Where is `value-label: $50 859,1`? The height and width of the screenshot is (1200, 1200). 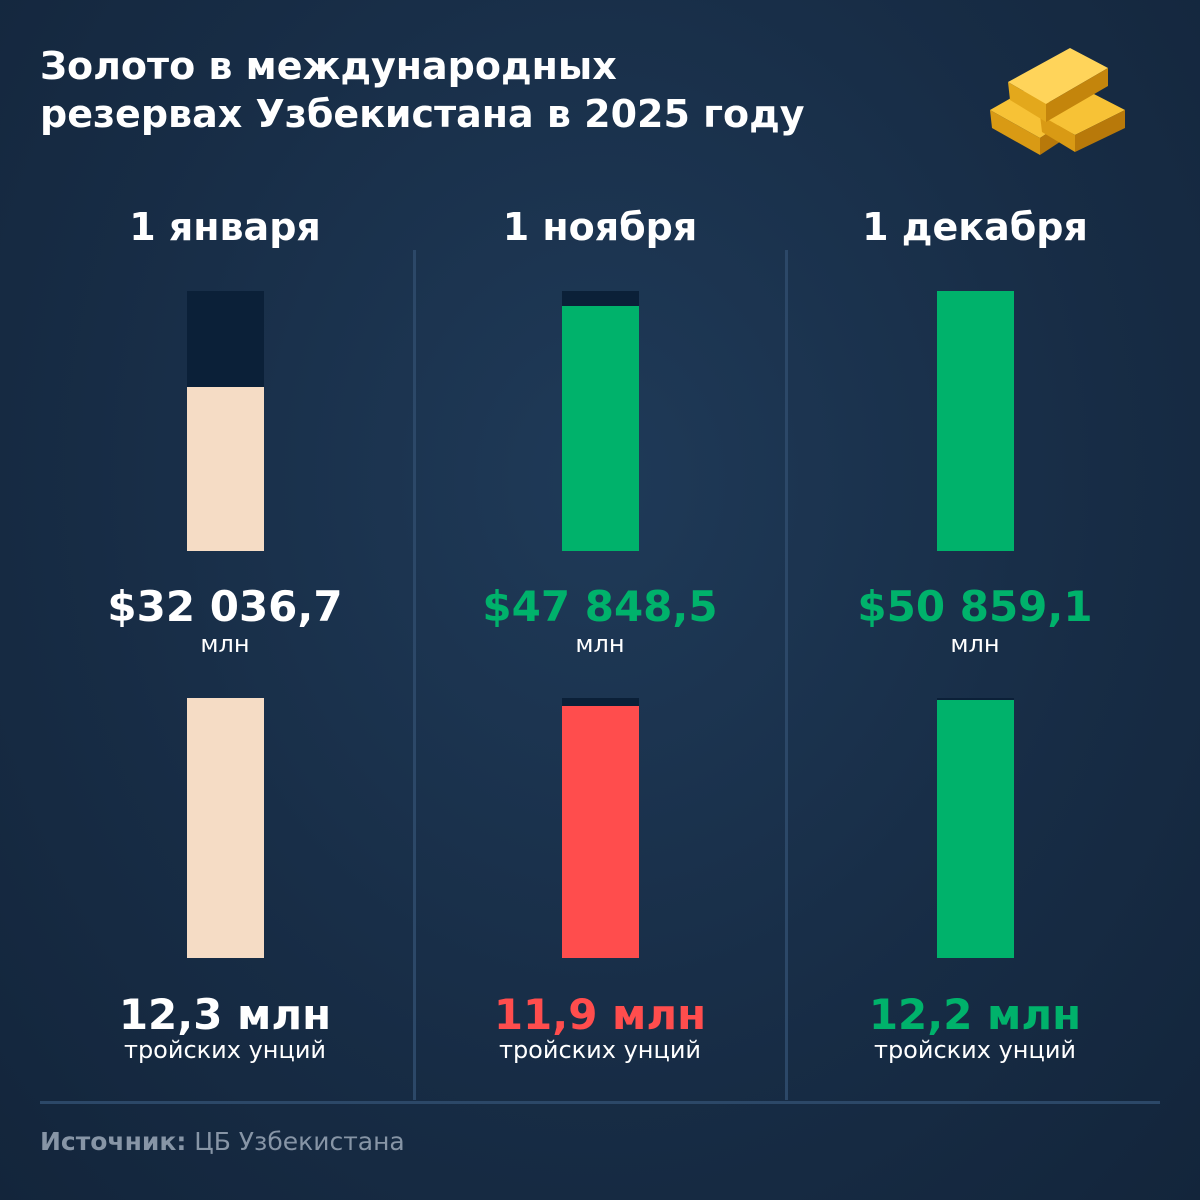 value-label: $50 859,1 is located at coordinates (975, 606).